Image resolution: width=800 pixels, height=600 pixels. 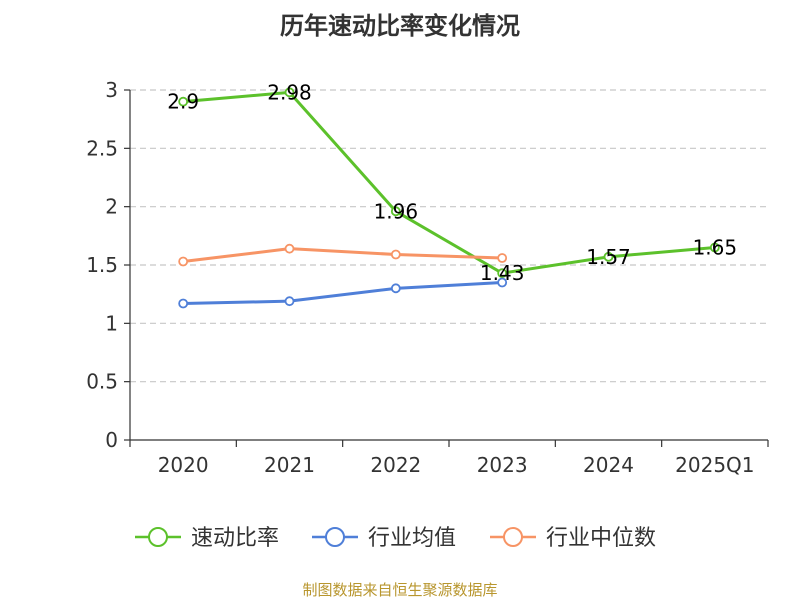 I want to click on legend: 速动比率 行业均值 行业中位数, so click(x=395, y=538).